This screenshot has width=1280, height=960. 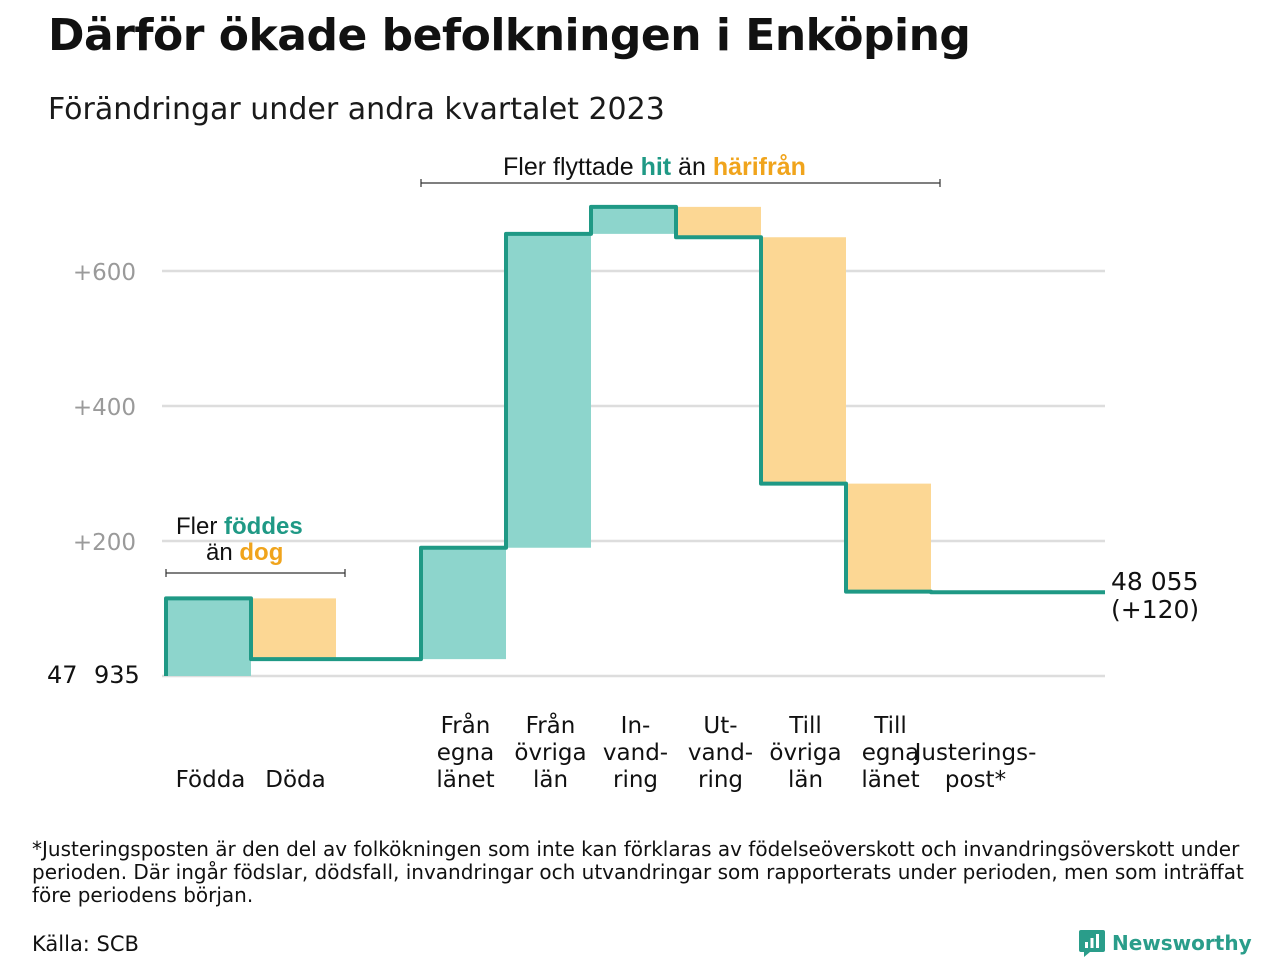 I want to click on svg-text: Fler föddes, so click(x=239, y=526).